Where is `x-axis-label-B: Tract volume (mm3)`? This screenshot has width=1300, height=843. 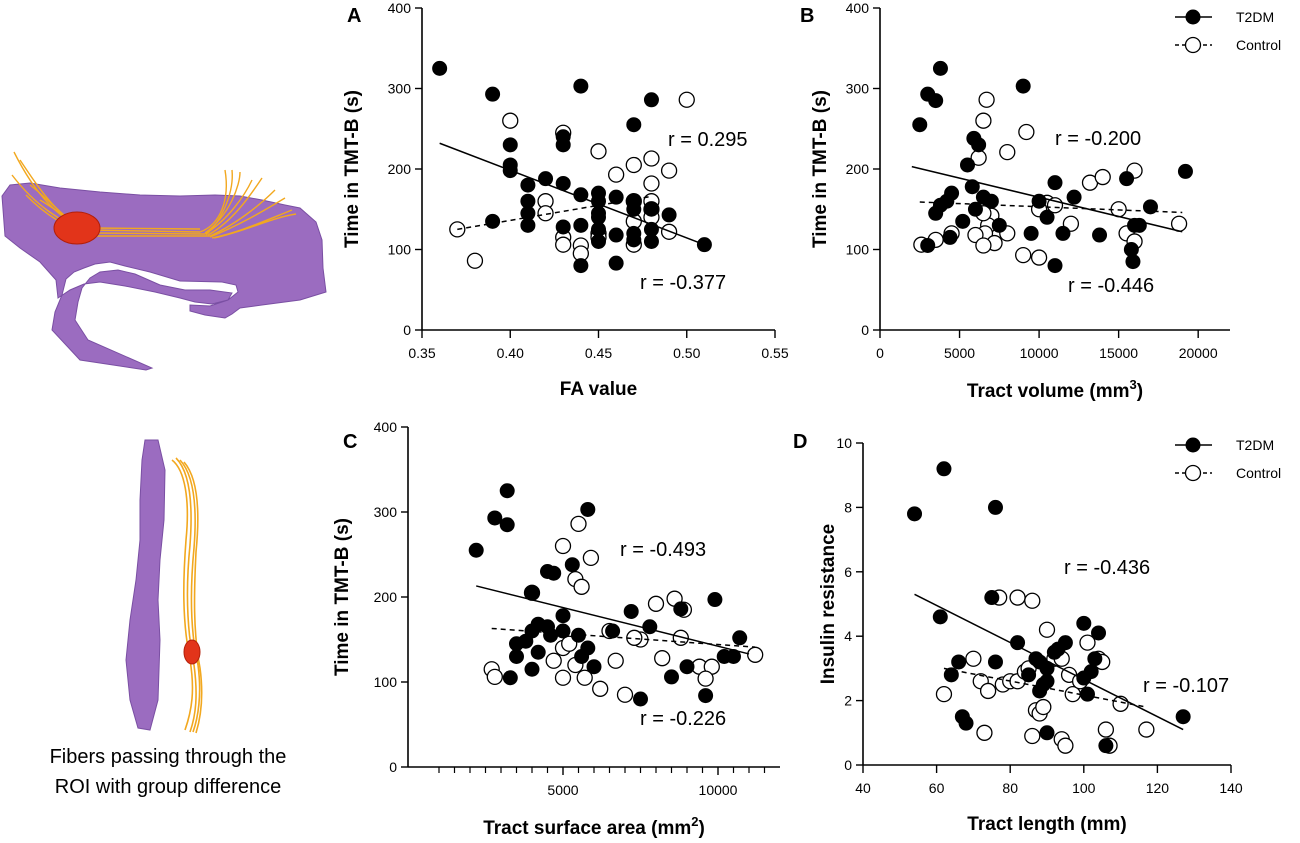
x-axis-label-B: Tract volume (mm3) is located at coordinates (1055, 389).